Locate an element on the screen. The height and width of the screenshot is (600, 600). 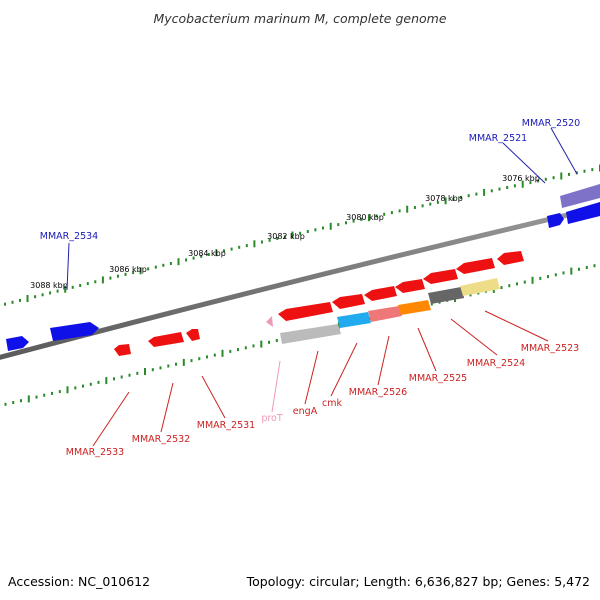
label-cmk: cmk is located at coordinates (332, 403).